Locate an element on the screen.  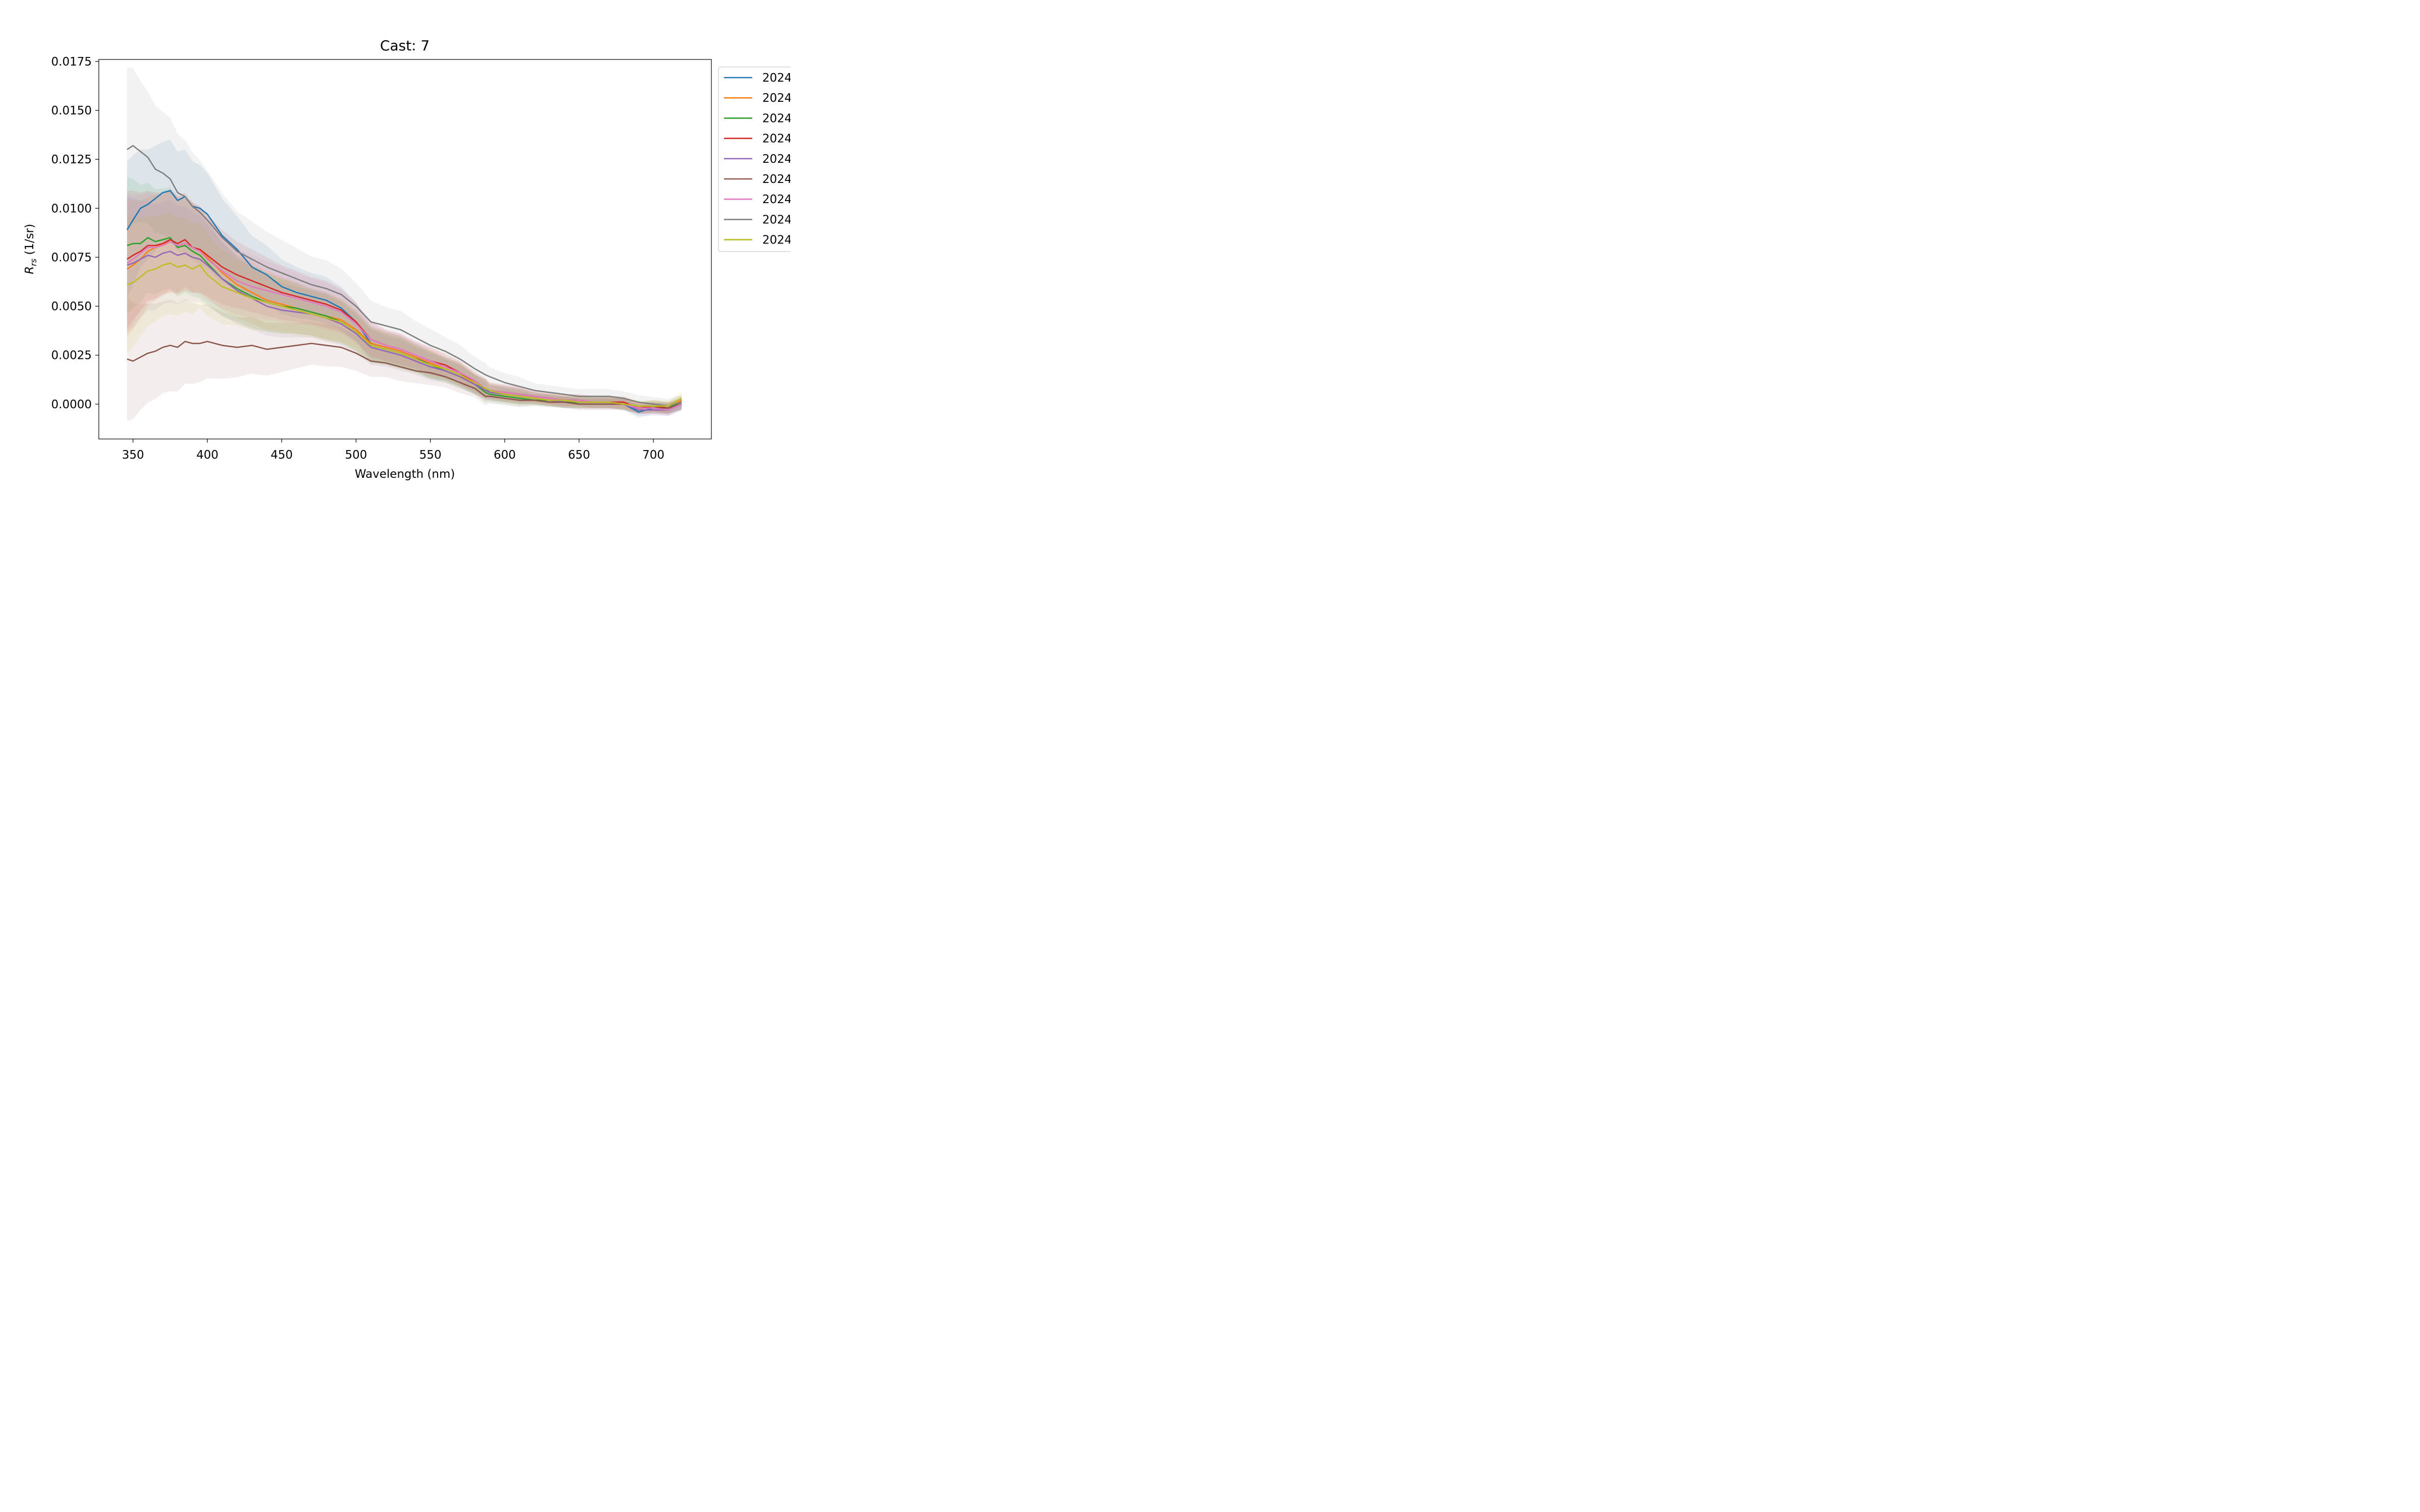
y-tick-label: 0.0175 is located at coordinates (71, 62).